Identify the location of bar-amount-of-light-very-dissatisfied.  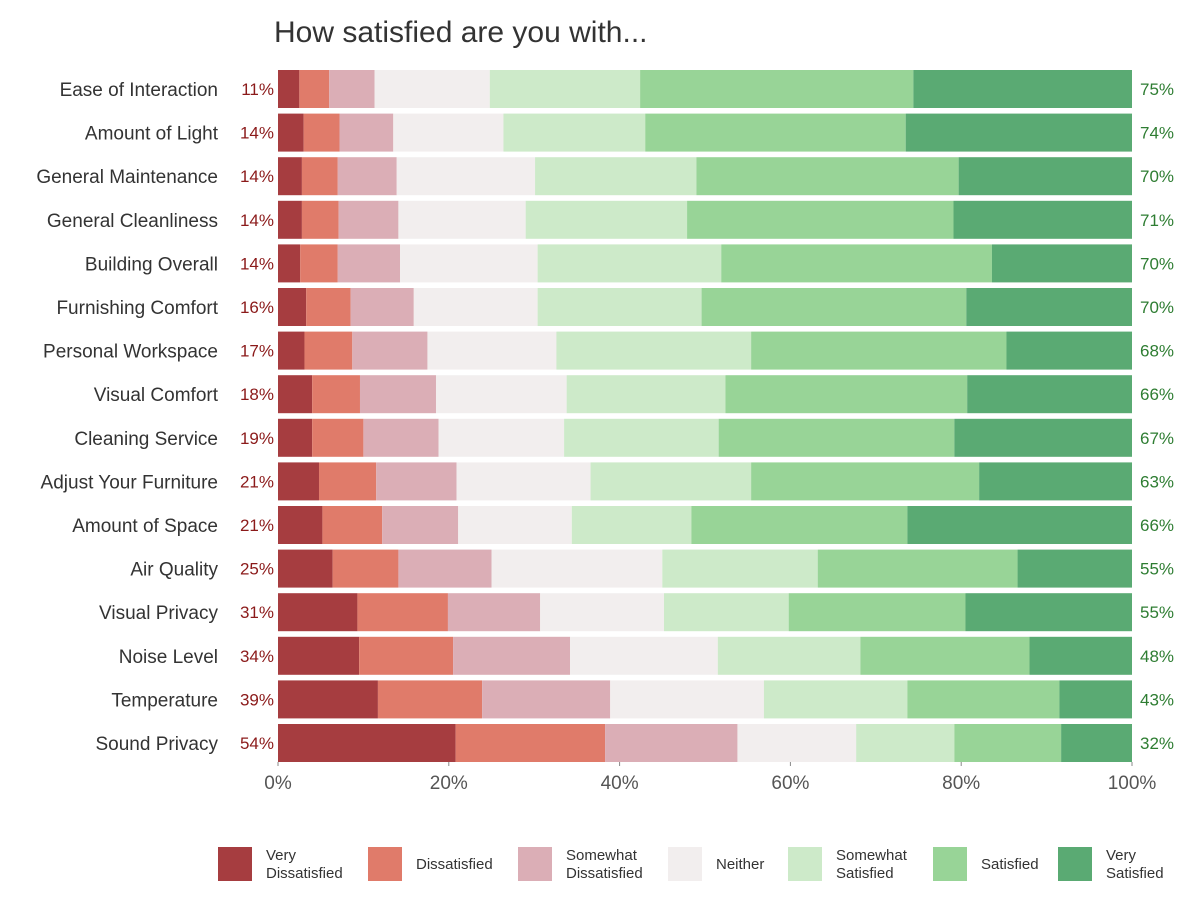
(291, 132).